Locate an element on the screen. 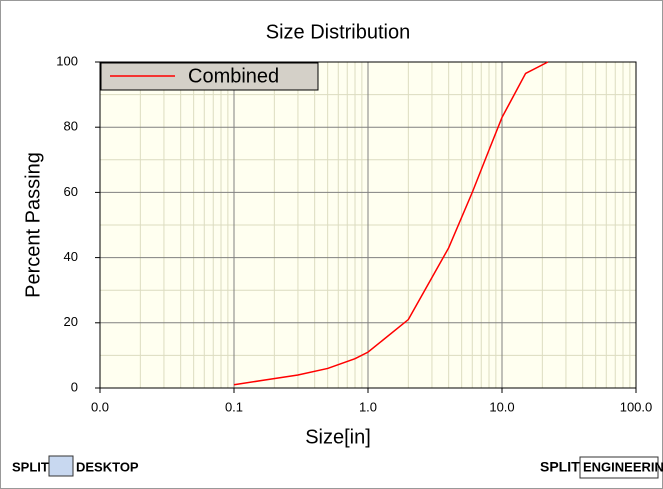 This screenshot has width=663, height=489. logo-text: ENGINEERING is located at coordinates (623, 466).